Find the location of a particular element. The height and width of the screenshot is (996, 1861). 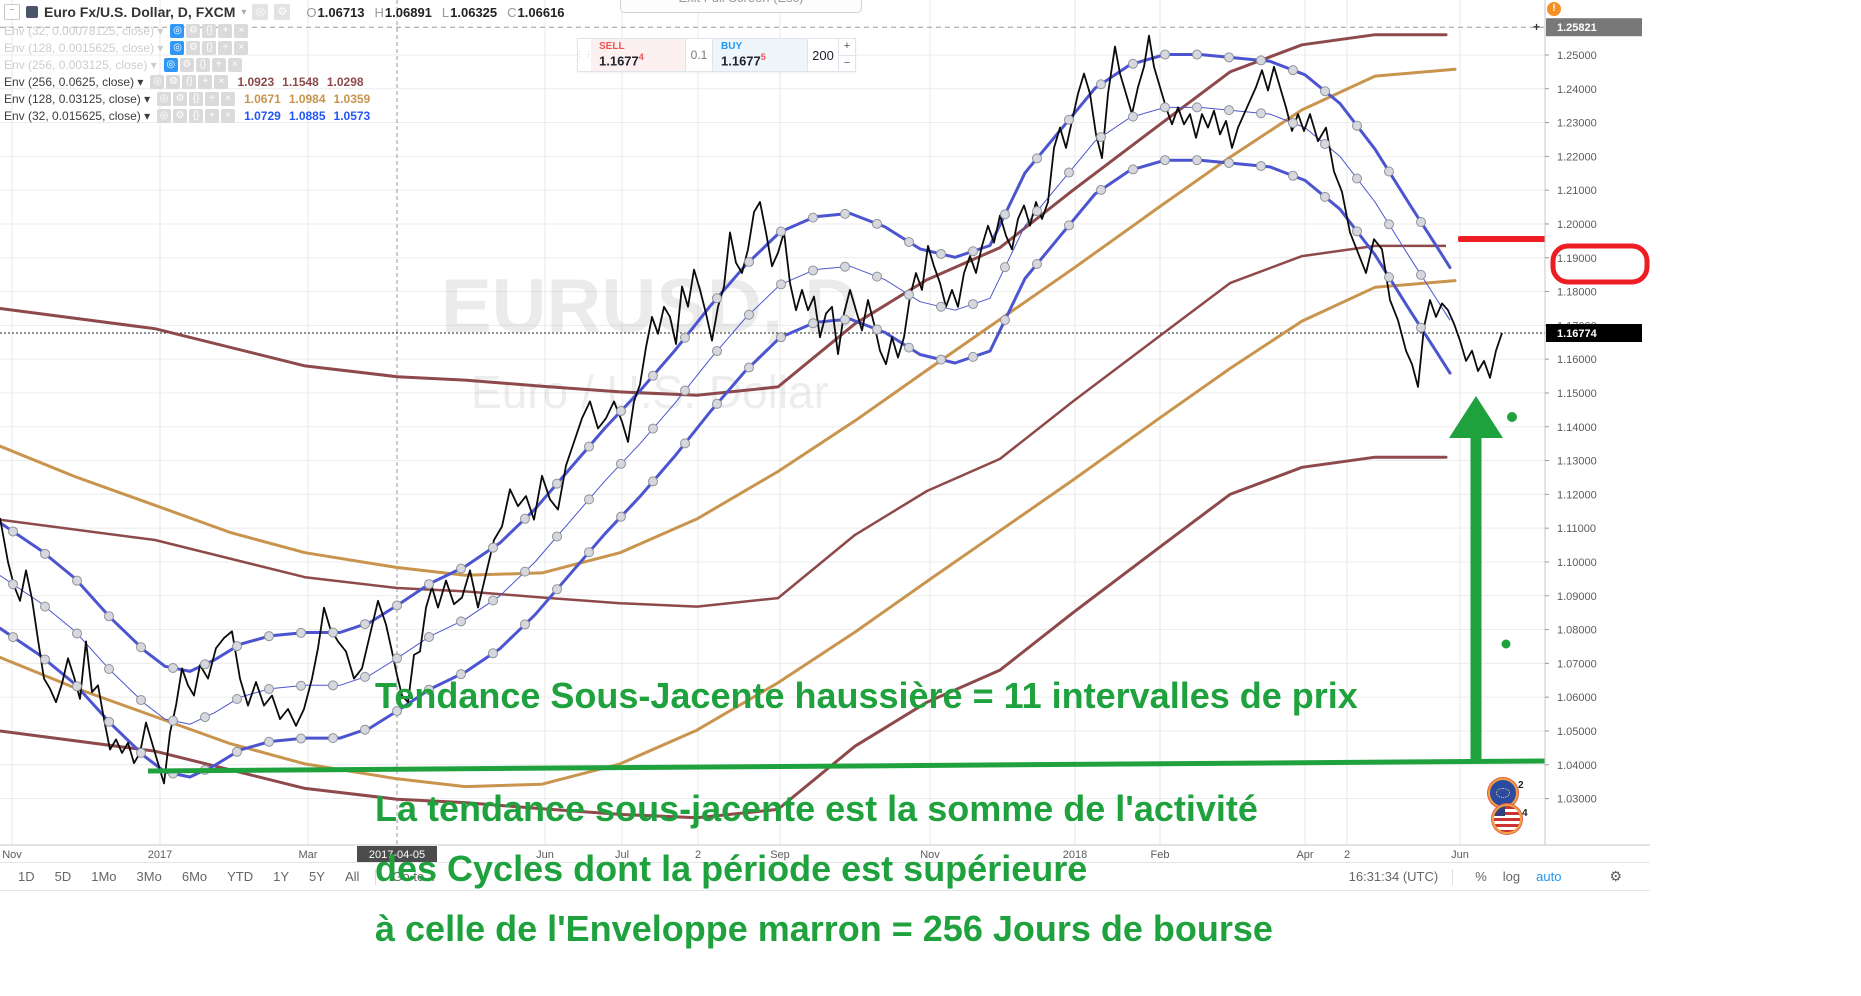

indicator-row: Env (128, 0.0015625, close) ▾ ◎ ⚙{} + × is located at coordinates (284, 47).